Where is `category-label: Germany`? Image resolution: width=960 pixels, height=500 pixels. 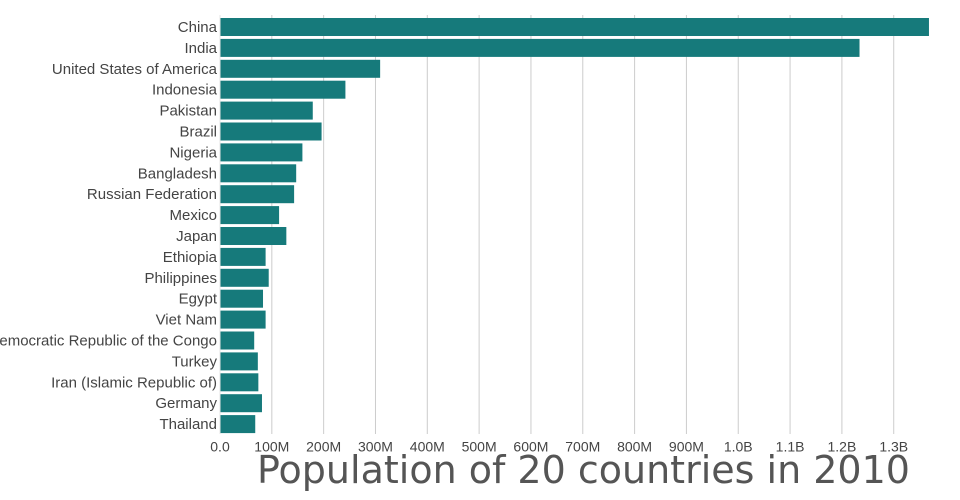 category-label: Germany is located at coordinates (186, 403).